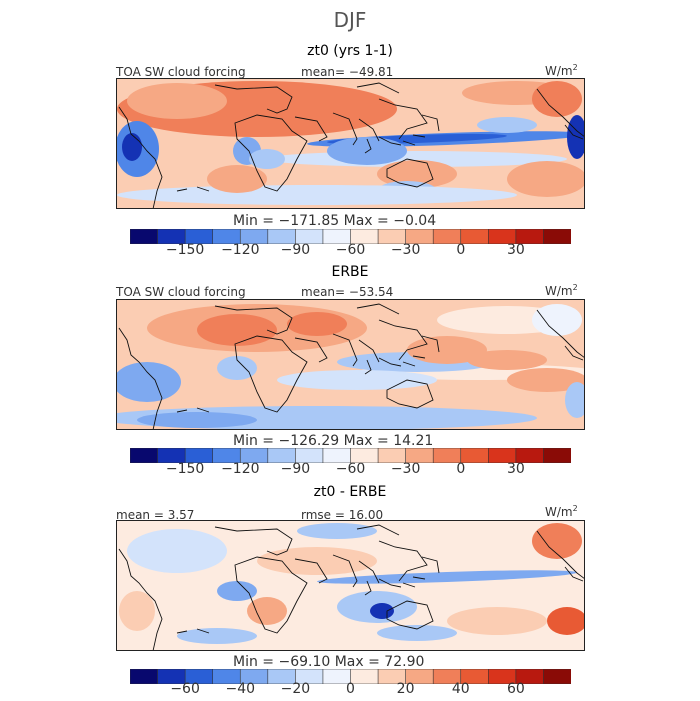 The width and height of the screenshot is (700, 701). I want to click on panel-2-map-field, so click(350, 364).